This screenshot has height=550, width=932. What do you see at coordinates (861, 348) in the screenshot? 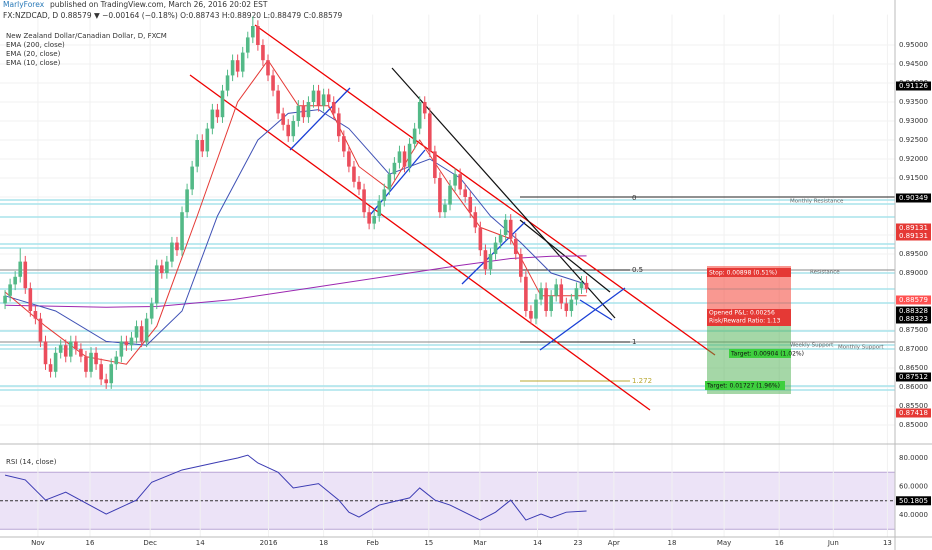
I see `zone-label: Monthly Support` at bounding box center [861, 348].